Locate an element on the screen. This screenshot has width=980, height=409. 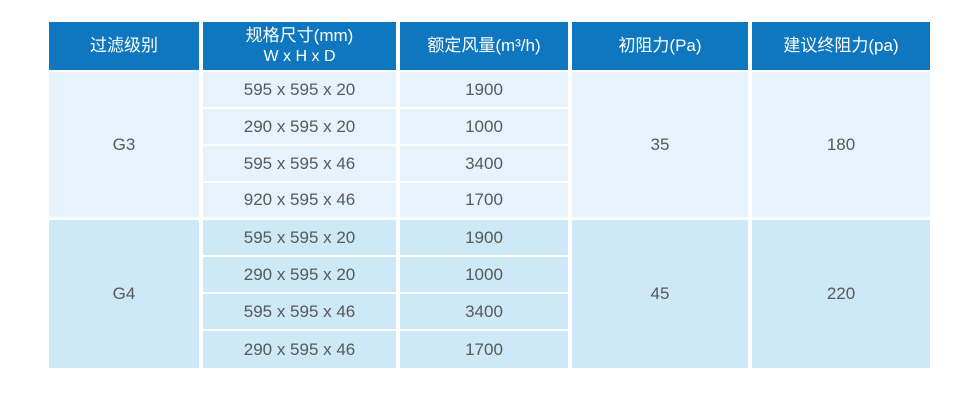
grade-cell: G4 is located at coordinates (126, 294).